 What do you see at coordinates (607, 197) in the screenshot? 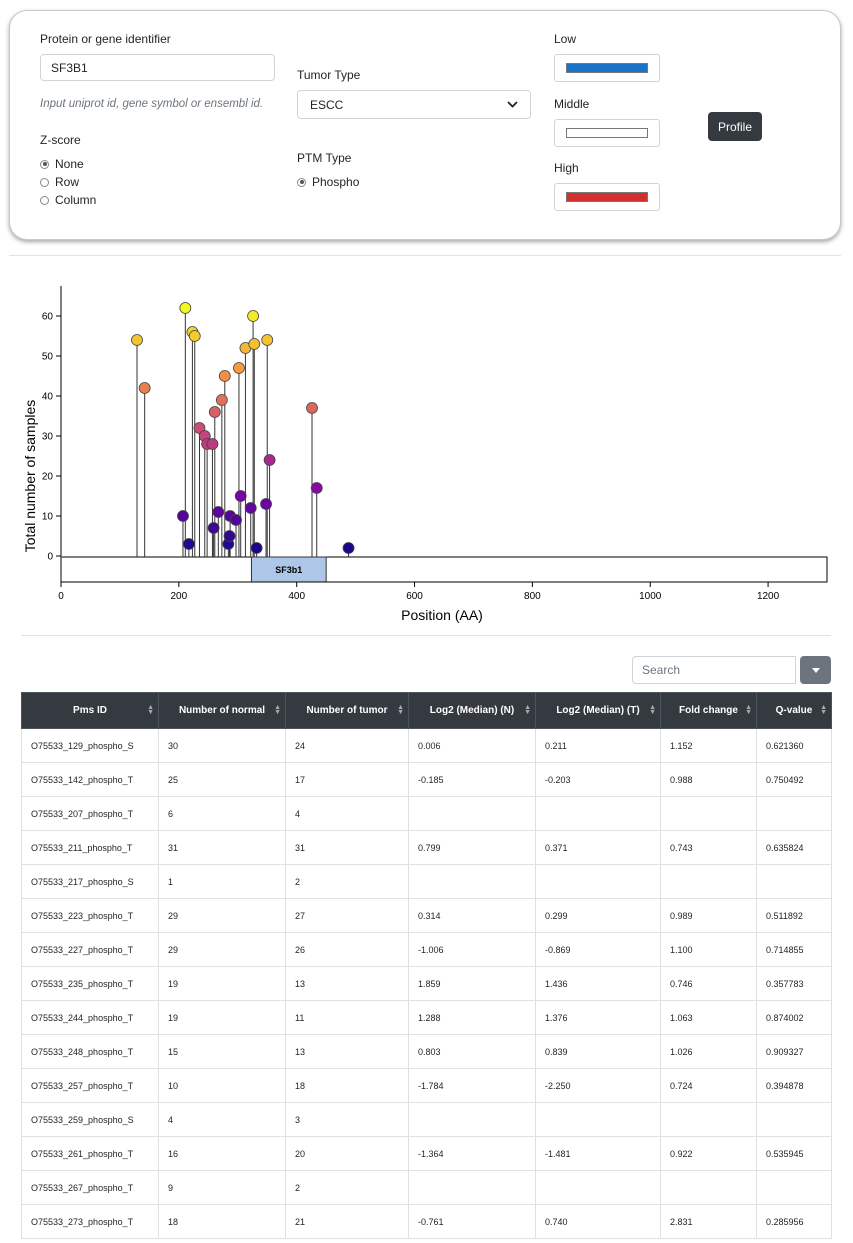
I see `high-color-picker` at bounding box center [607, 197].